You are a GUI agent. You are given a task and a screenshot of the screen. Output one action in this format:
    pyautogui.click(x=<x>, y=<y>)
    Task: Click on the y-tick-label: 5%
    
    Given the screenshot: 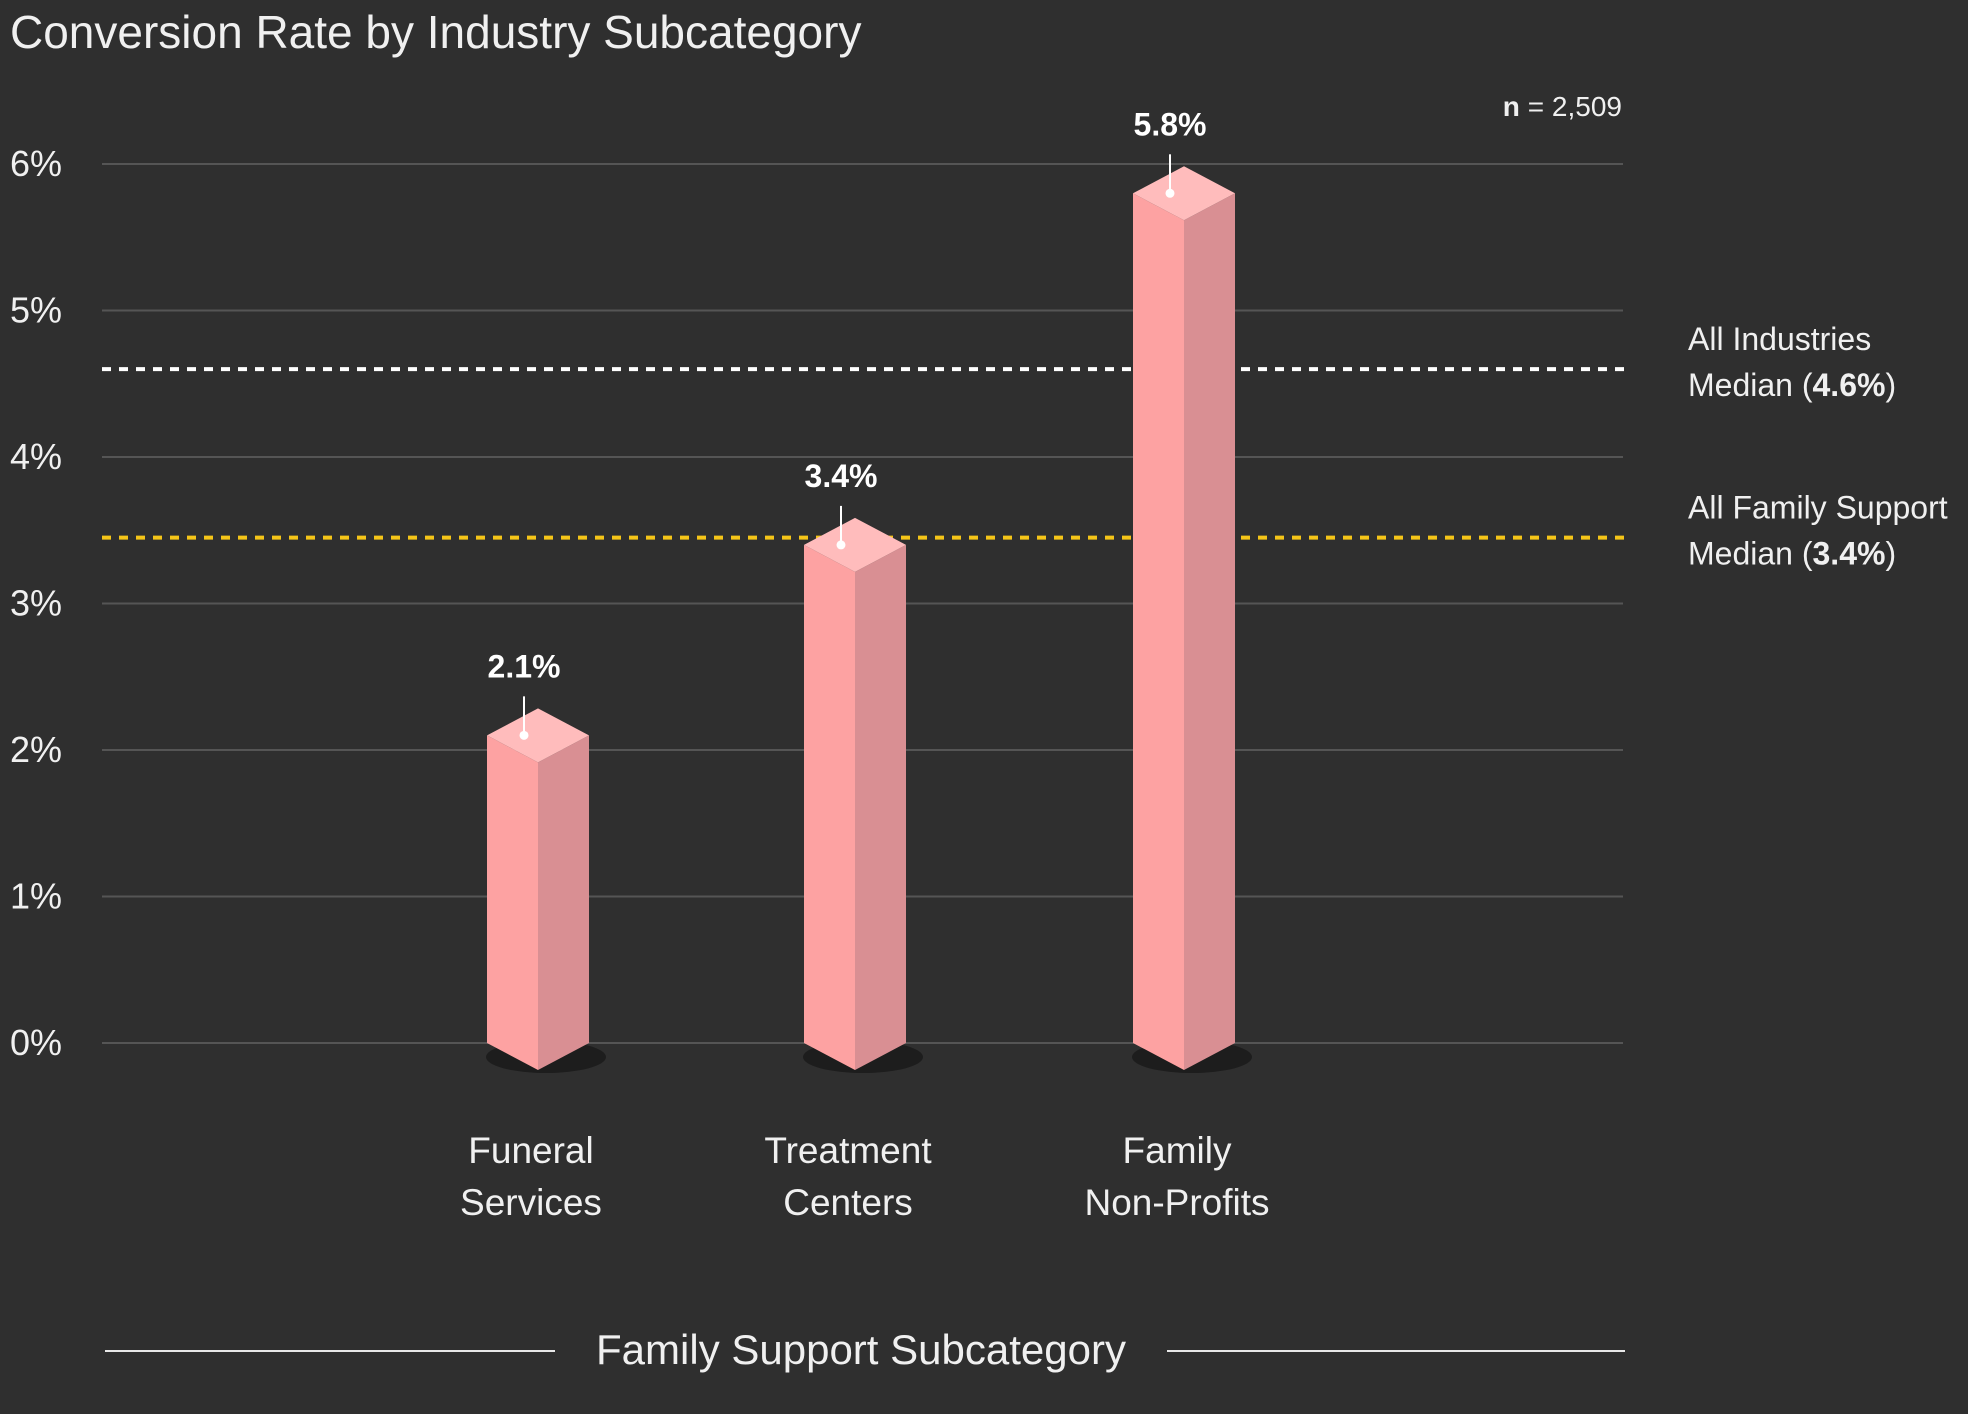 What is the action you would take?
    pyautogui.click(x=36, y=310)
    